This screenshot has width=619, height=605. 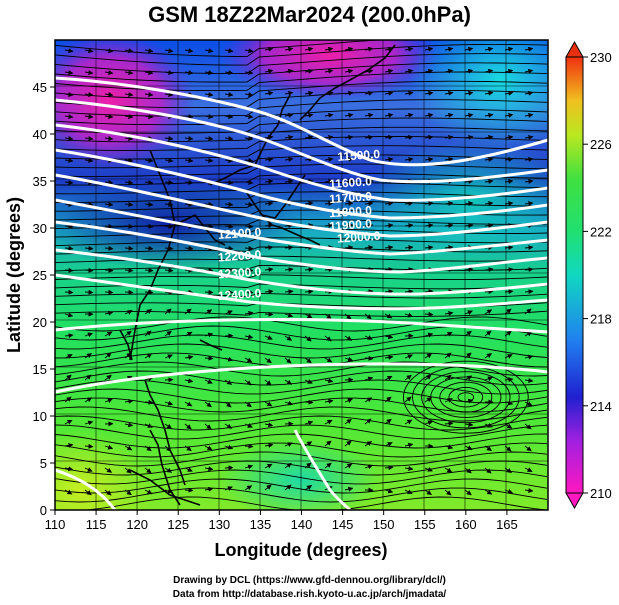 I want to click on x-tick-label: 150, so click(x=384, y=524).